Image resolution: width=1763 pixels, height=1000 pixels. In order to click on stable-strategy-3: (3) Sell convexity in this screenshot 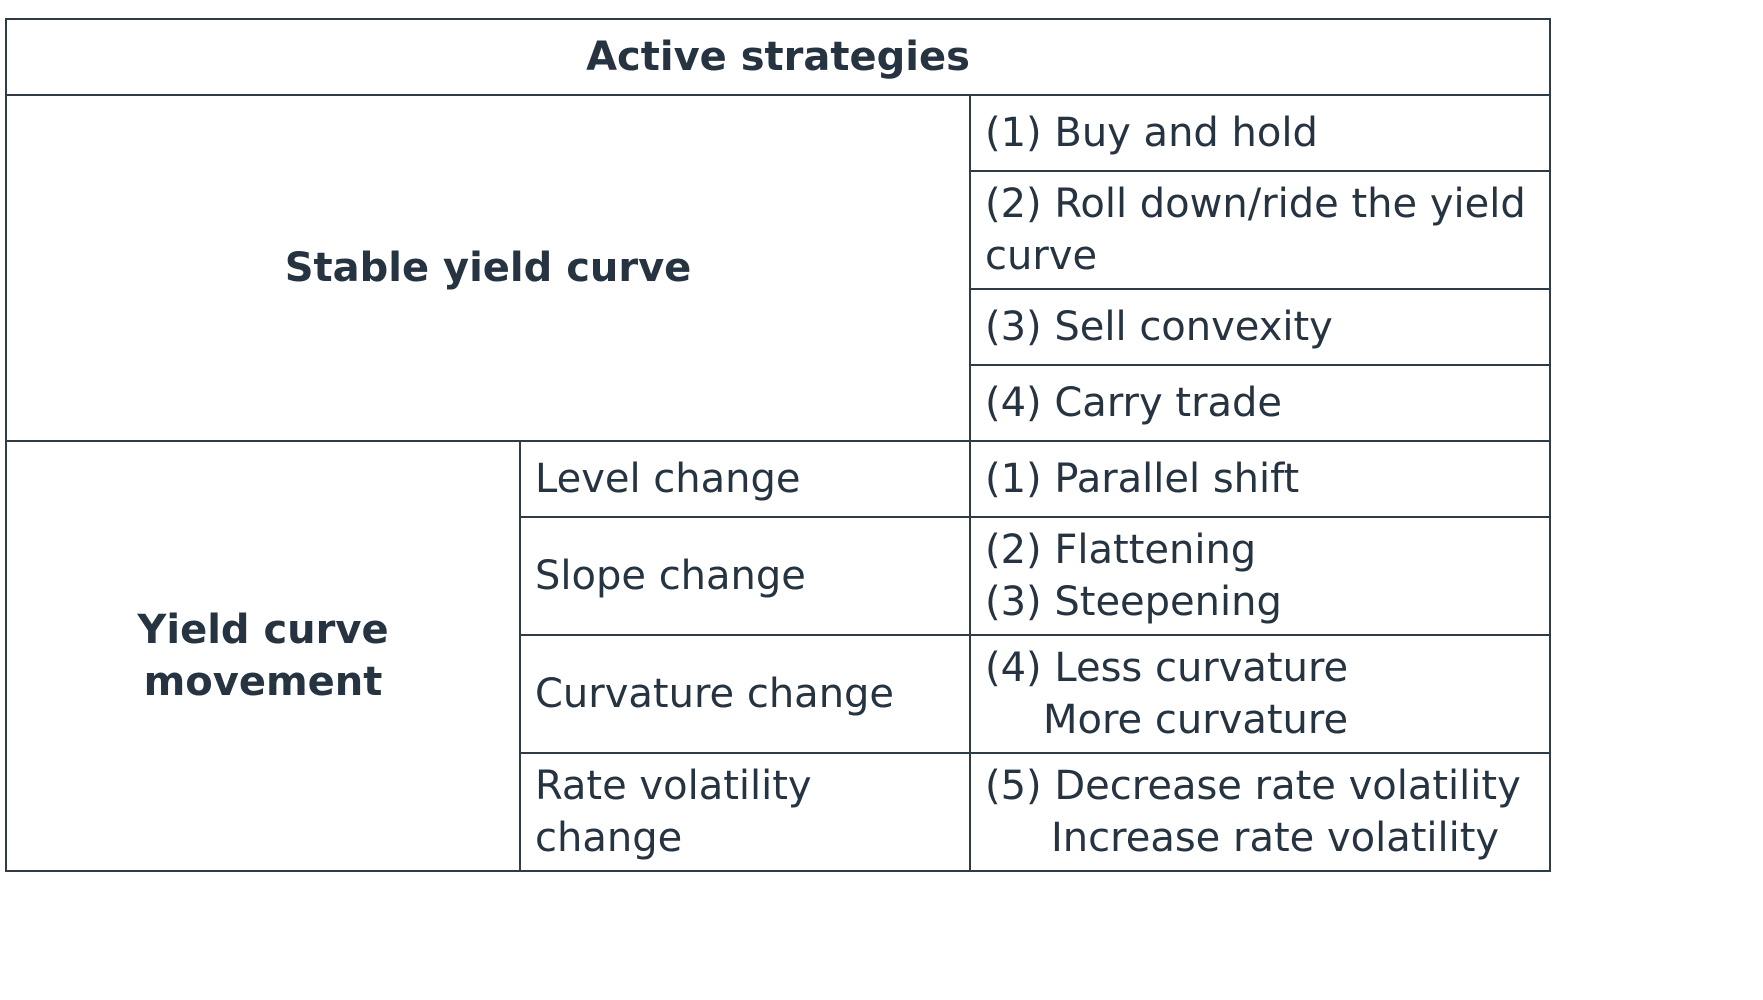, I will do `click(1260, 327)`.